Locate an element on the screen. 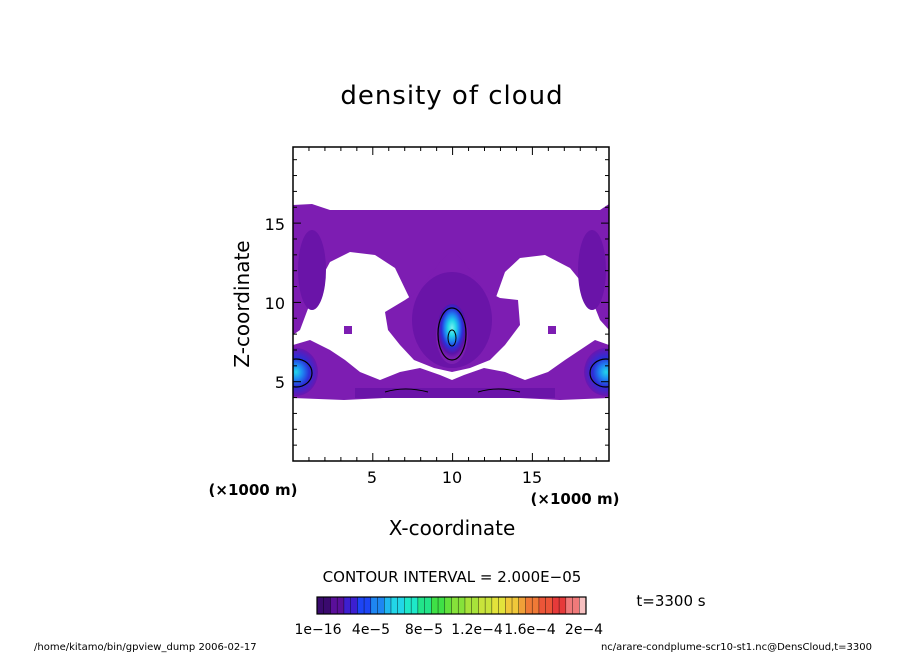 This screenshot has height=658, width=904. chart-title: density of cloud is located at coordinates (451, 96).